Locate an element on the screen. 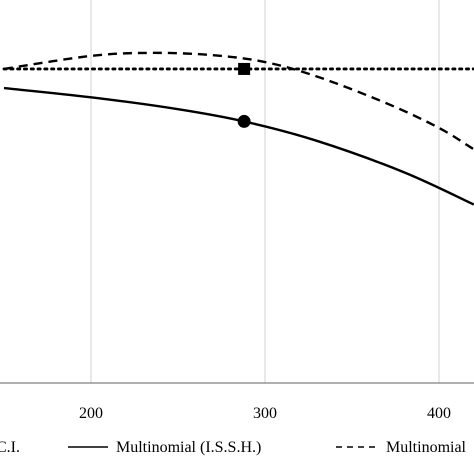 The height and width of the screenshot is (474, 474). x-tick-label-300: 300 is located at coordinates (265, 413).